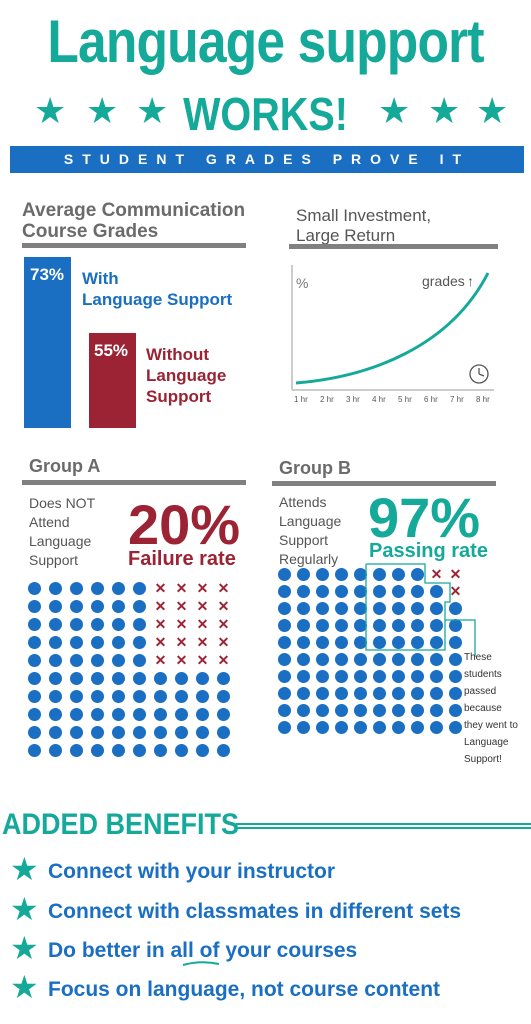  I want to click on desc-line: Language, so click(60, 541).